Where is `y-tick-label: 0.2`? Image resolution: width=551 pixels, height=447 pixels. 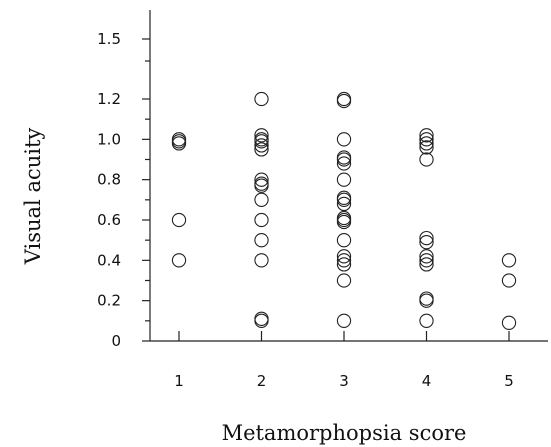 y-tick-label: 0.2 is located at coordinates (109, 301).